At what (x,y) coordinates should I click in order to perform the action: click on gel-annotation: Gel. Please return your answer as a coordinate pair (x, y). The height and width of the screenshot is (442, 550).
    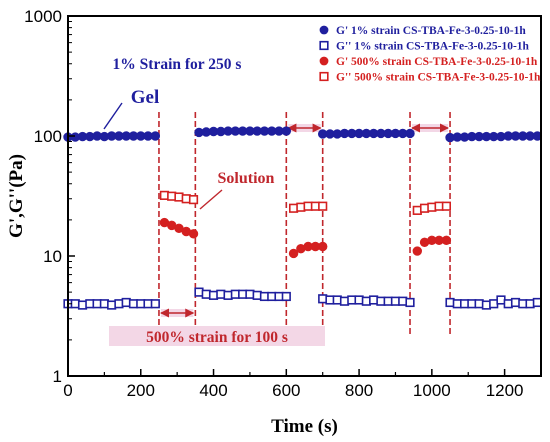
    Looking at the image, I should click on (145, 97).